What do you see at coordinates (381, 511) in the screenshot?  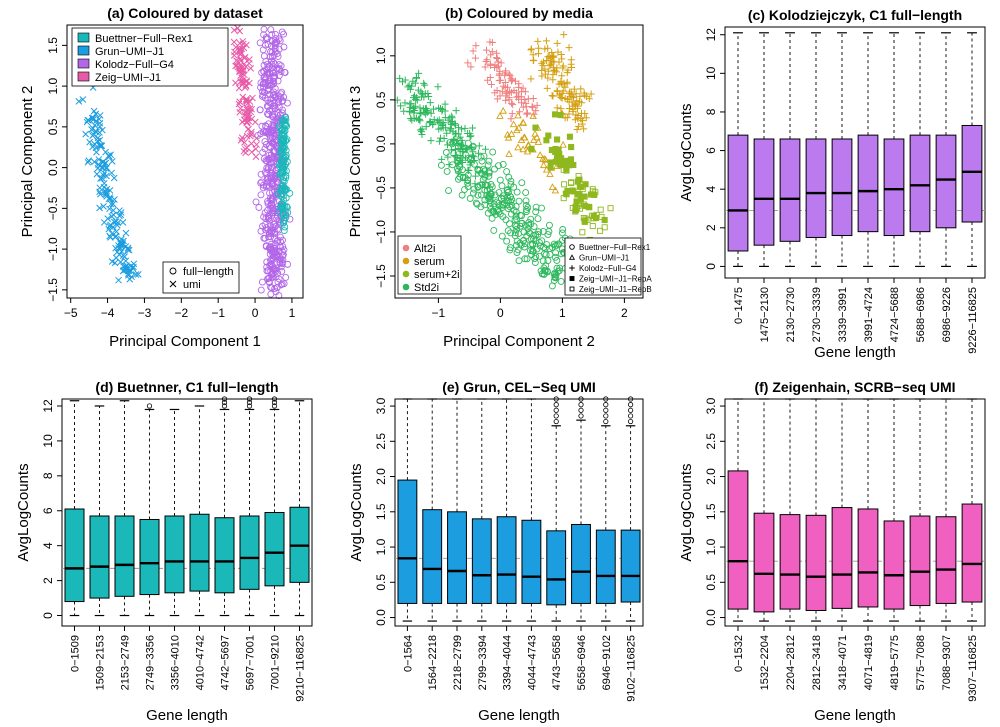 I see `y-tick-label: 1.5` at bounding box center [381, 511].